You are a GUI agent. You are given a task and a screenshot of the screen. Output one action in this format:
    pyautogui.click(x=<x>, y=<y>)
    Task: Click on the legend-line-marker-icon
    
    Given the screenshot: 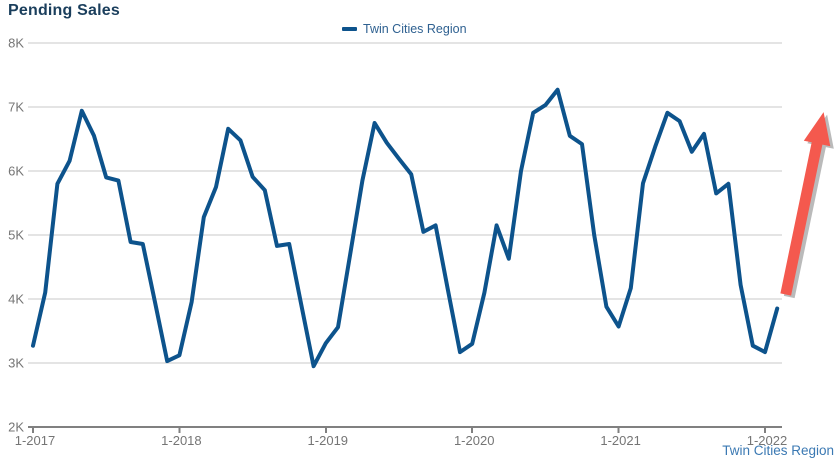 What is the action you would take?
    pyautogui.click(x=349, y=29)
    